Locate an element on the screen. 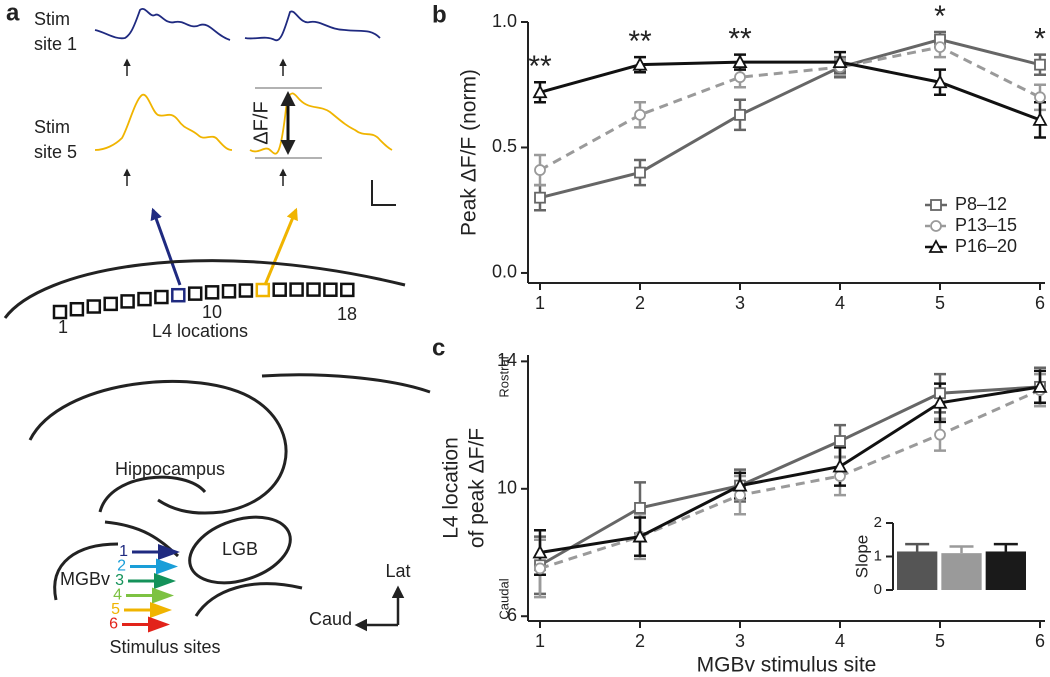 This screenshot has width=1050, height=677. l4-locations is located at coordinates (203, 301).